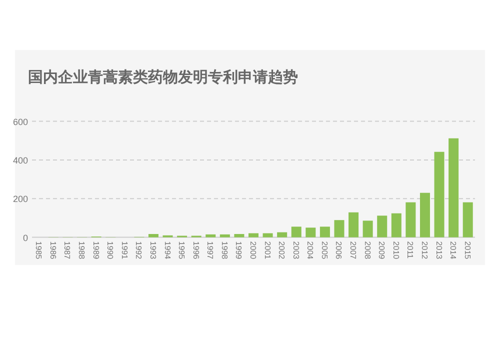 This screenshot has width=500, height=362. I want to click on x-tick-label: 2012, so click(424, 250).